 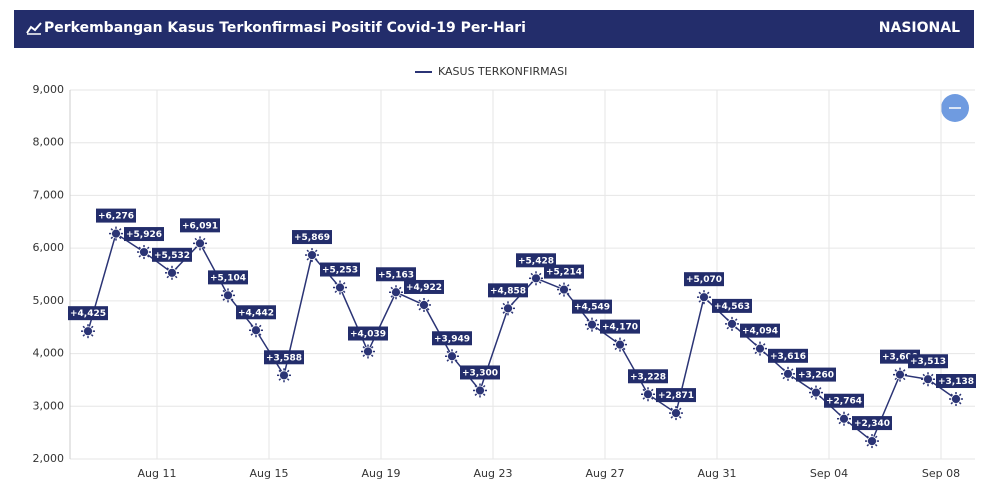 I want to click on value-label: +4,170, so click(x=620, y=328).